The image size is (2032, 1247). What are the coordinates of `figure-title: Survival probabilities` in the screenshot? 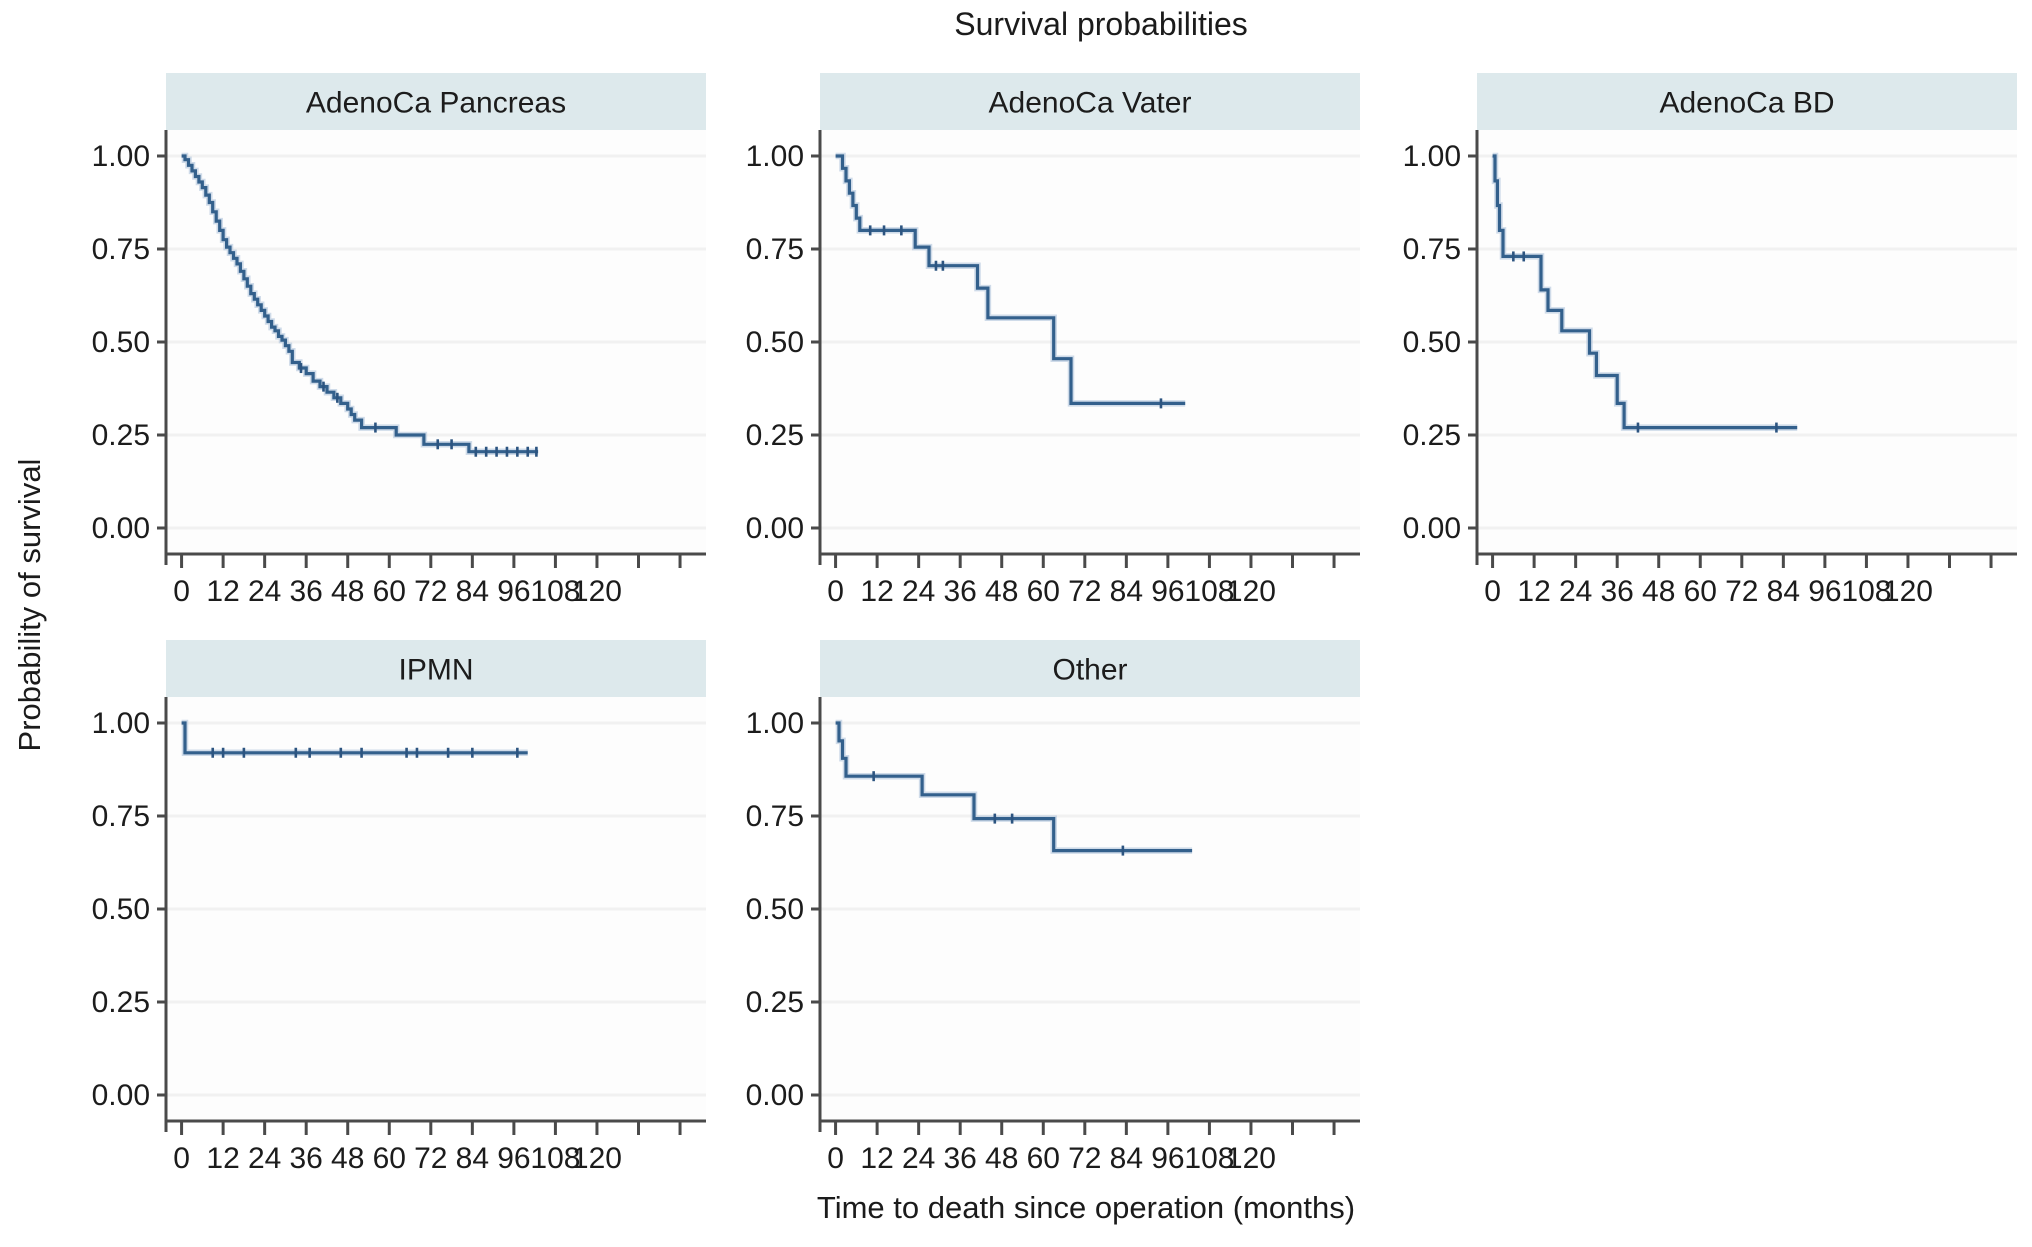 It's located at (1101, 24).